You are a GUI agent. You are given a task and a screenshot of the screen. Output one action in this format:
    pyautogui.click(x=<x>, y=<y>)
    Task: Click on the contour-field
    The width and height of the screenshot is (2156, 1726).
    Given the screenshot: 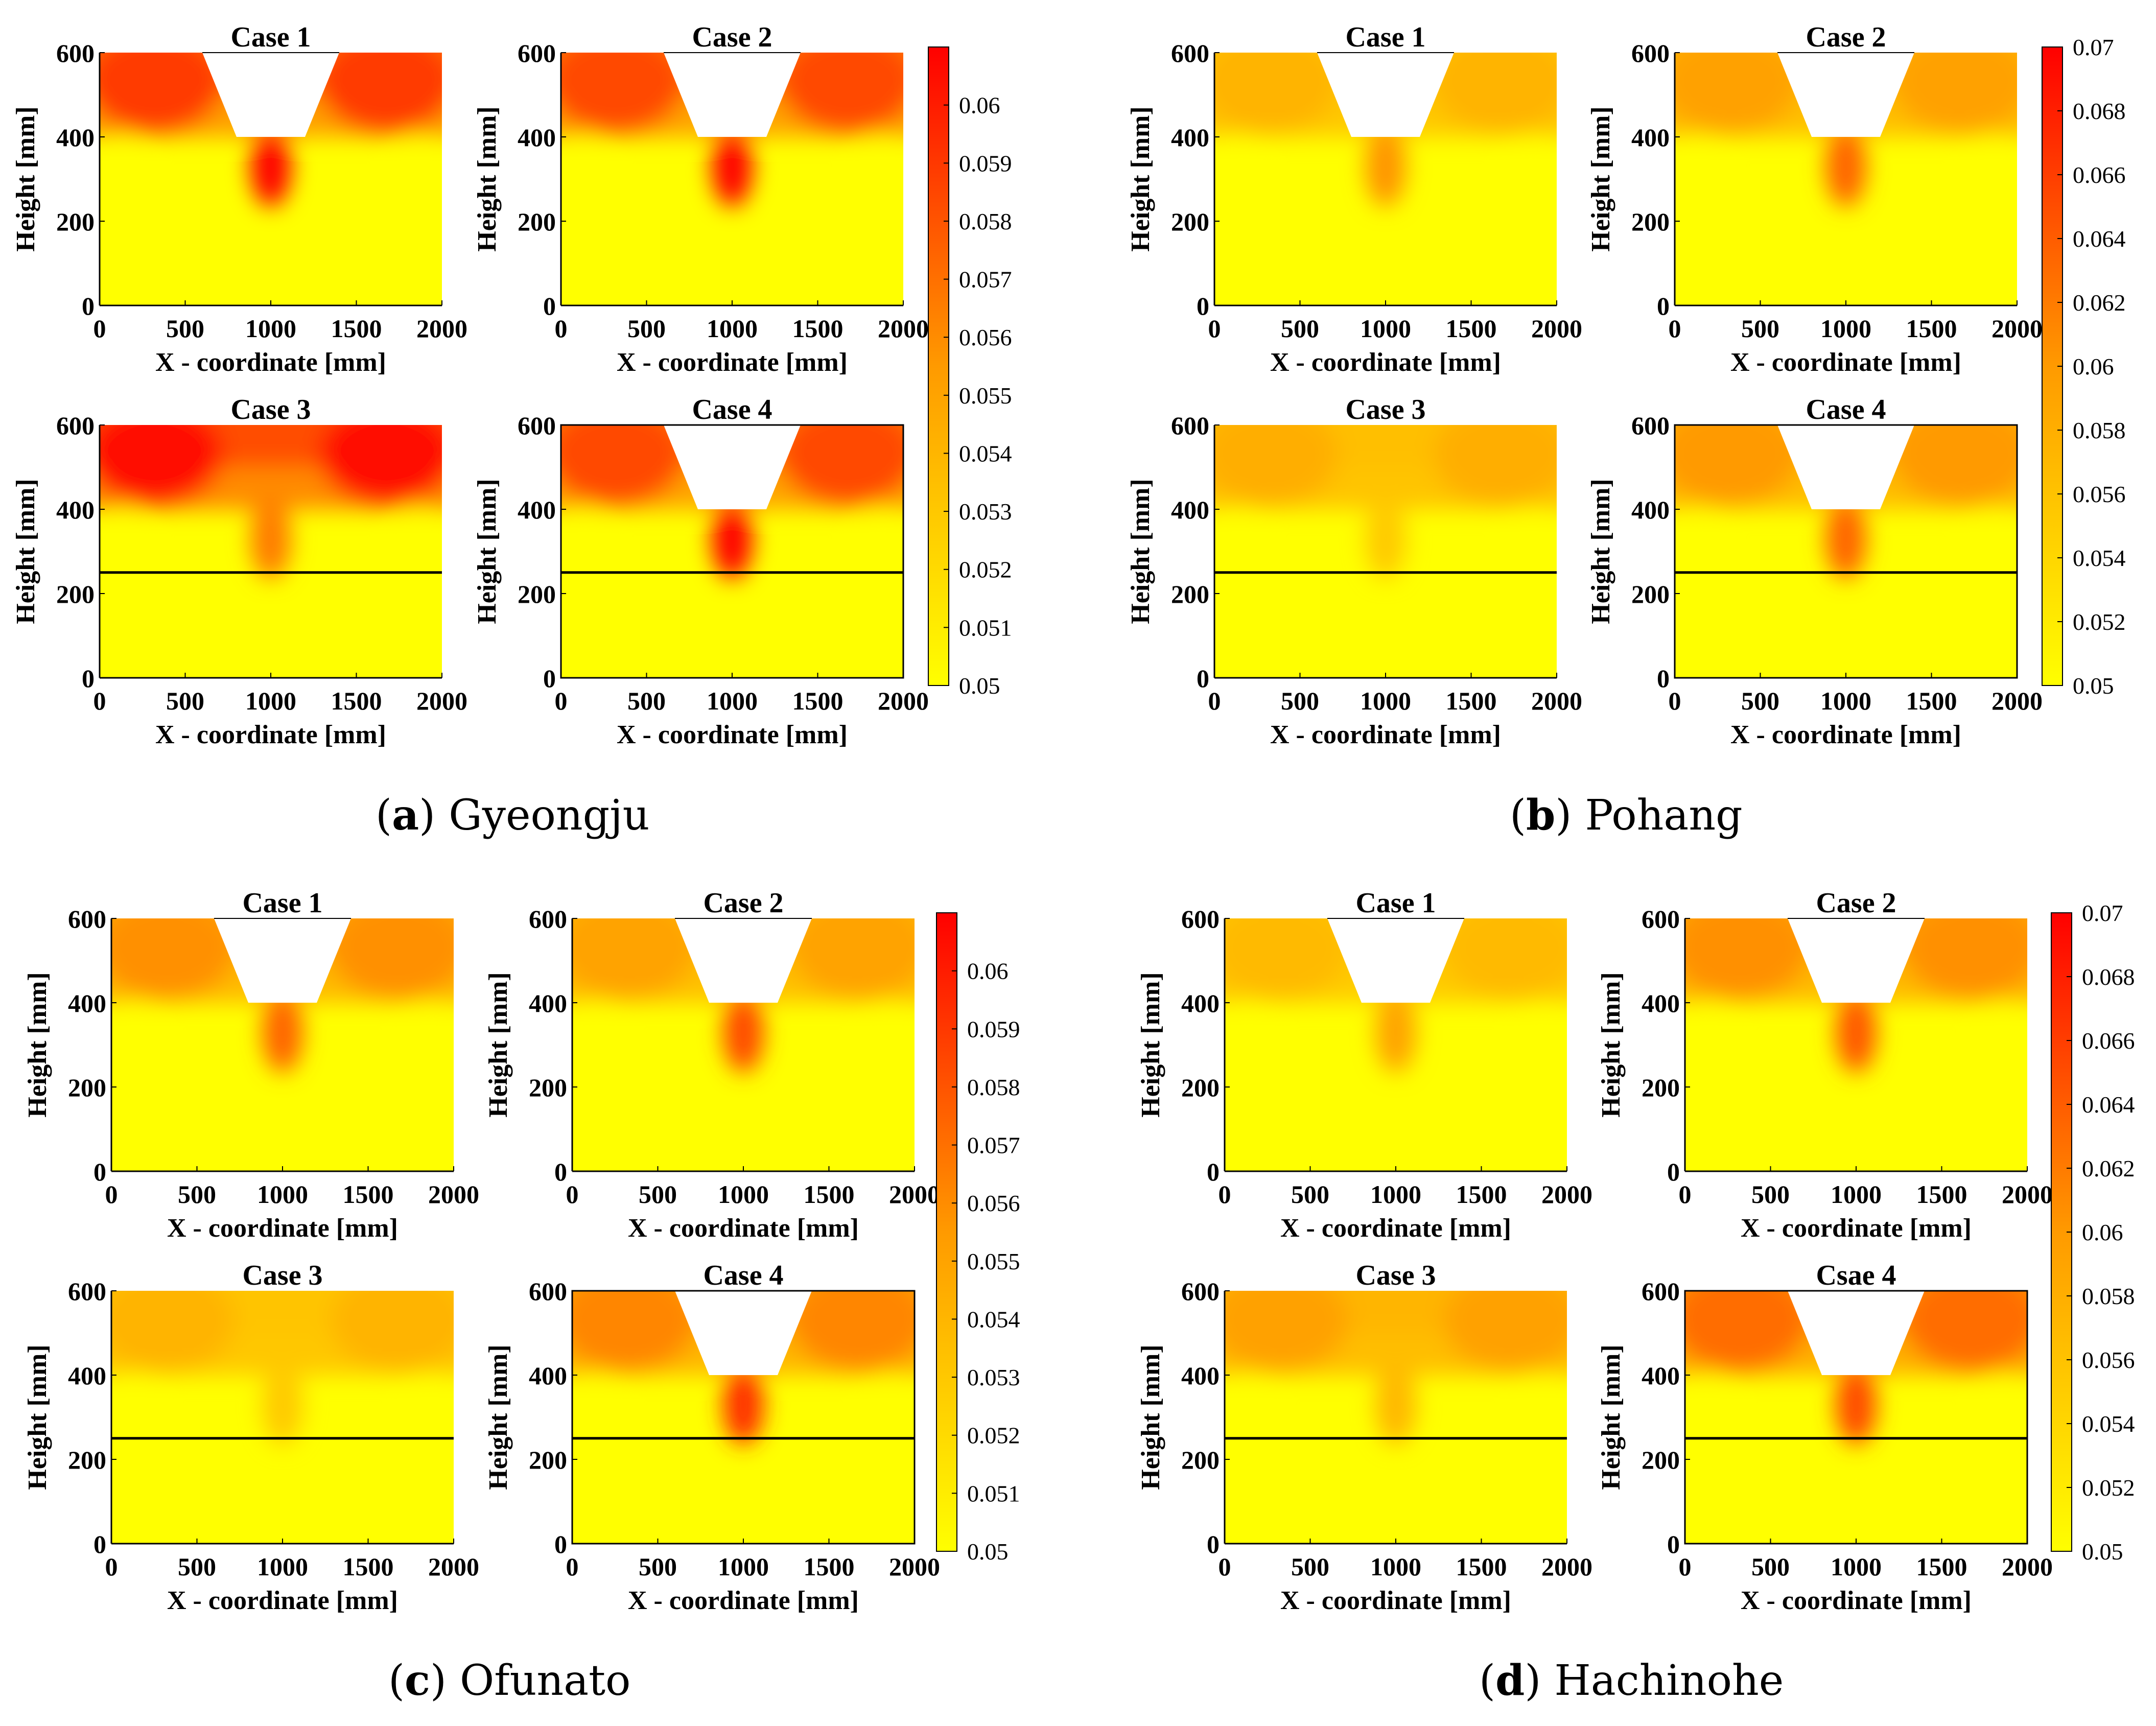 What is the action you would take?
    pyautogui.click(x=271, y=551)
    